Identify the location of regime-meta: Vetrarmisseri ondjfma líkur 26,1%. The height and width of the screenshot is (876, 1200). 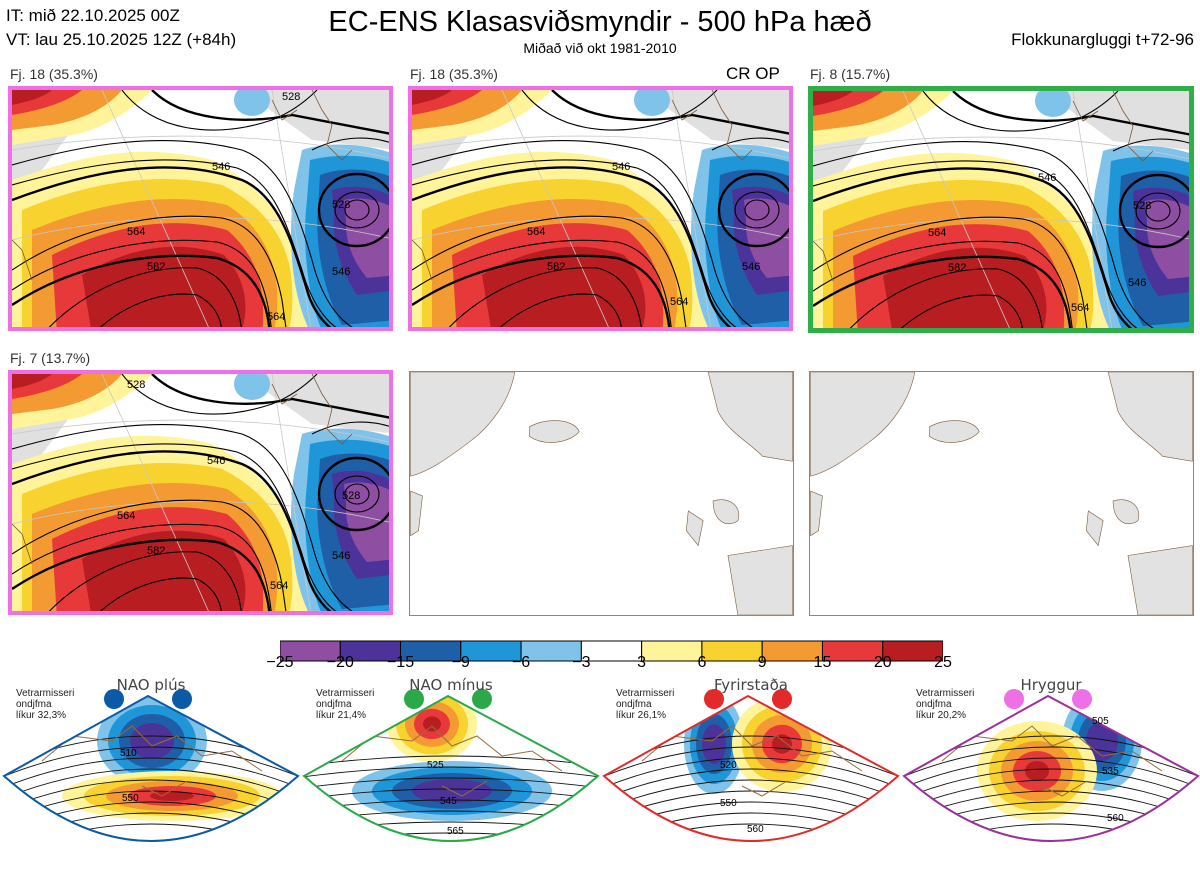
(645, 704).